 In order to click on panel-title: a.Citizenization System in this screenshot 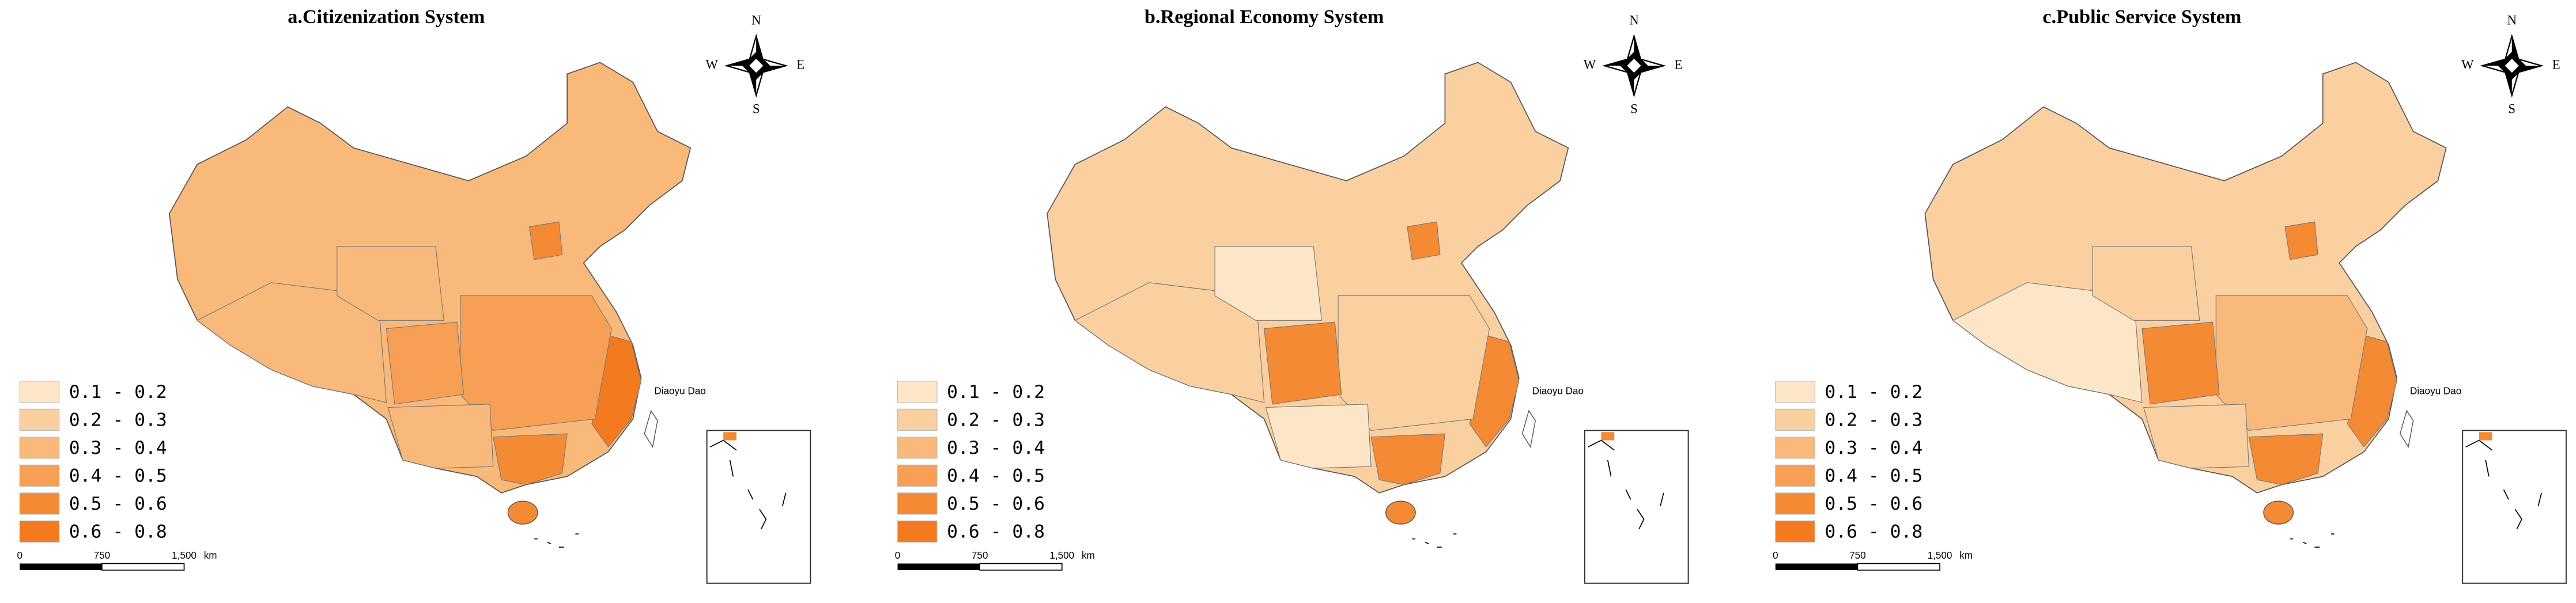, I will do `click(386, 17)`.